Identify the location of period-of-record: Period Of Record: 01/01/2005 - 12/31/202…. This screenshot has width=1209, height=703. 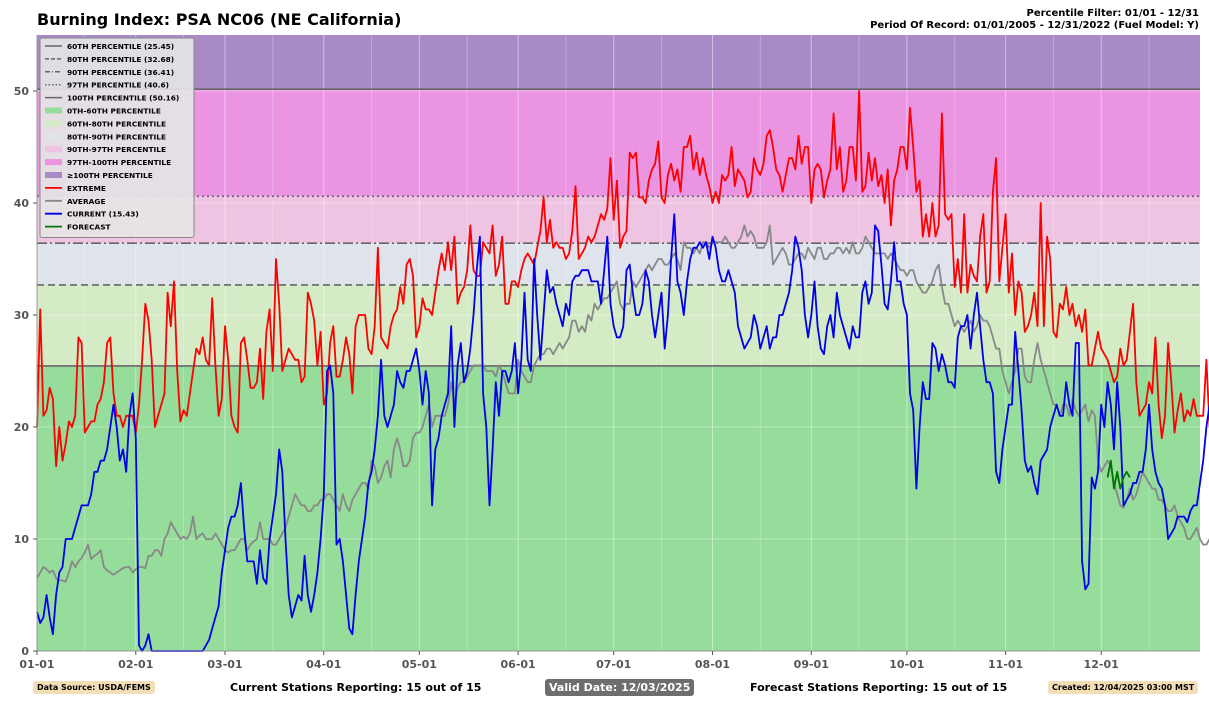
(1034, 25).